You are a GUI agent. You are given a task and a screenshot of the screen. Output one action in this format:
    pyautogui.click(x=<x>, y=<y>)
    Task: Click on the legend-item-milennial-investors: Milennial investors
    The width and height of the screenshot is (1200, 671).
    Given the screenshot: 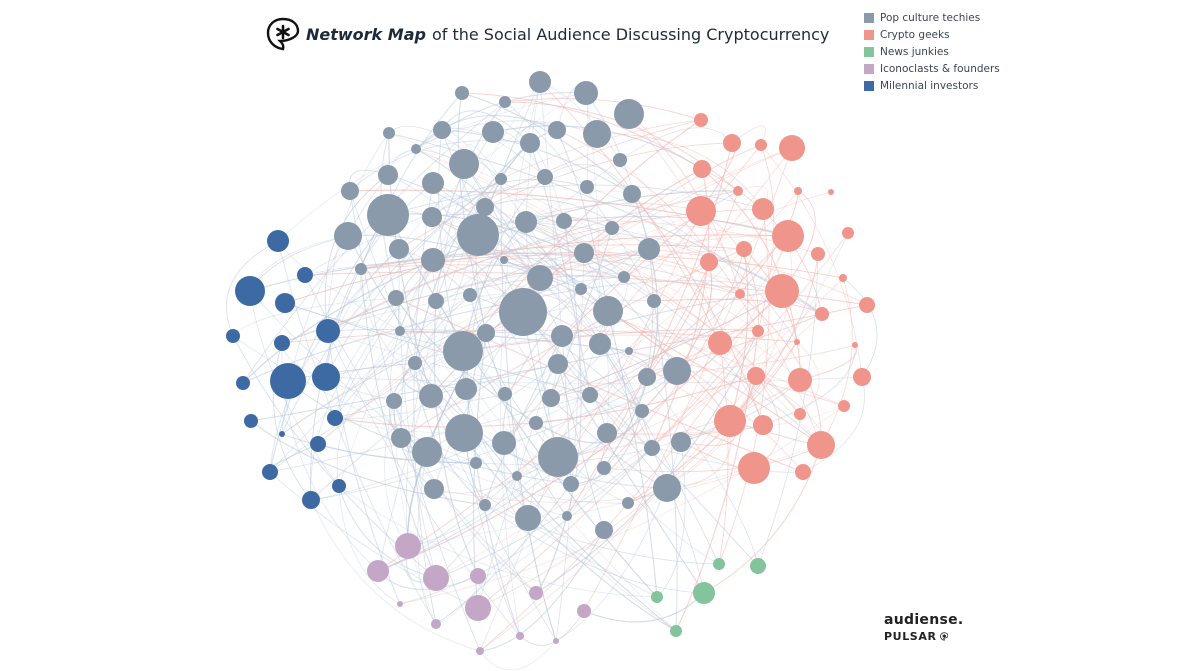 What is the action you would take?
    pyautogui.click(x=932, y=85)
    